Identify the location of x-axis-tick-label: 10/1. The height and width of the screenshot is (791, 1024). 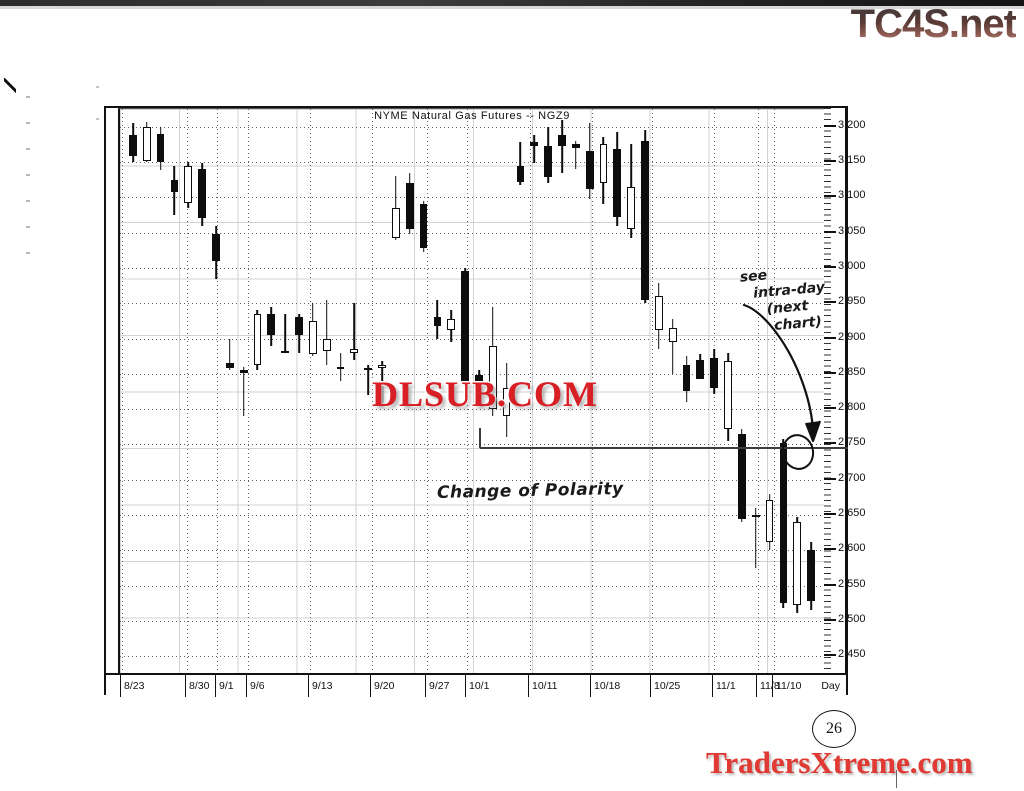
(477, 686).